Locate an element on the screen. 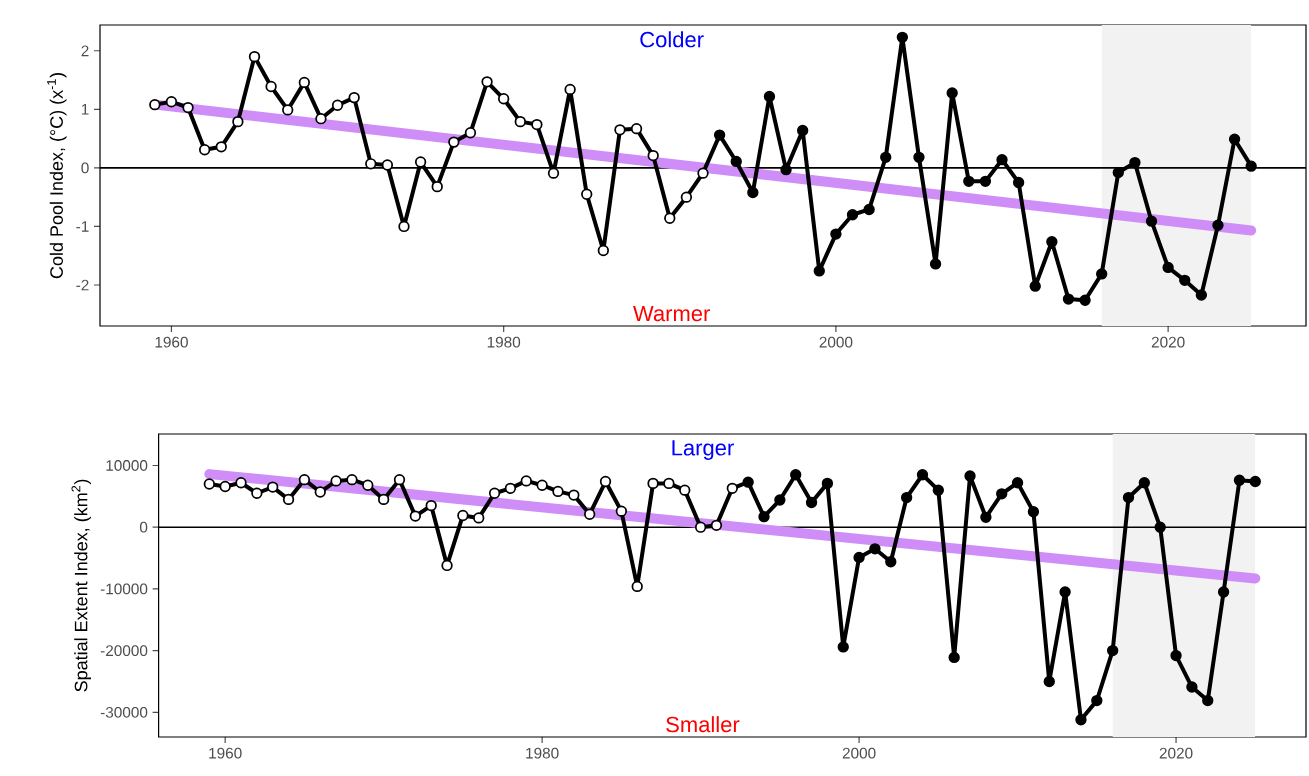  annotation: Smaller is located at coordinates (703, 724).